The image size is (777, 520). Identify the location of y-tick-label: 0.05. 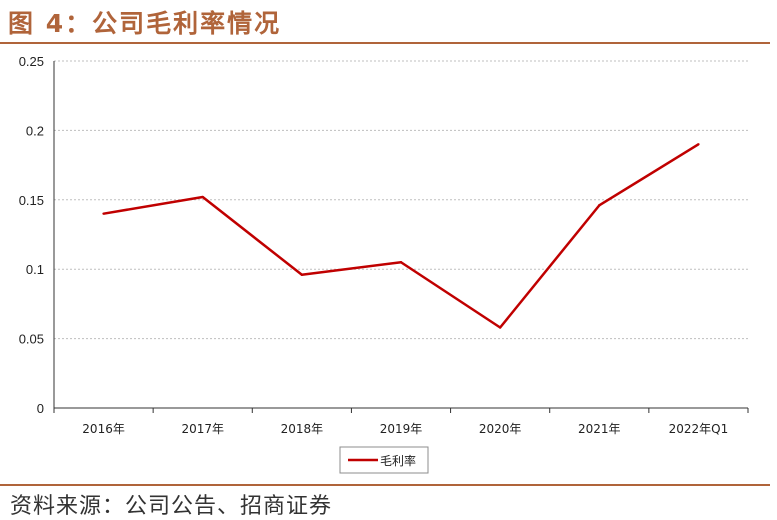
(31, 339).